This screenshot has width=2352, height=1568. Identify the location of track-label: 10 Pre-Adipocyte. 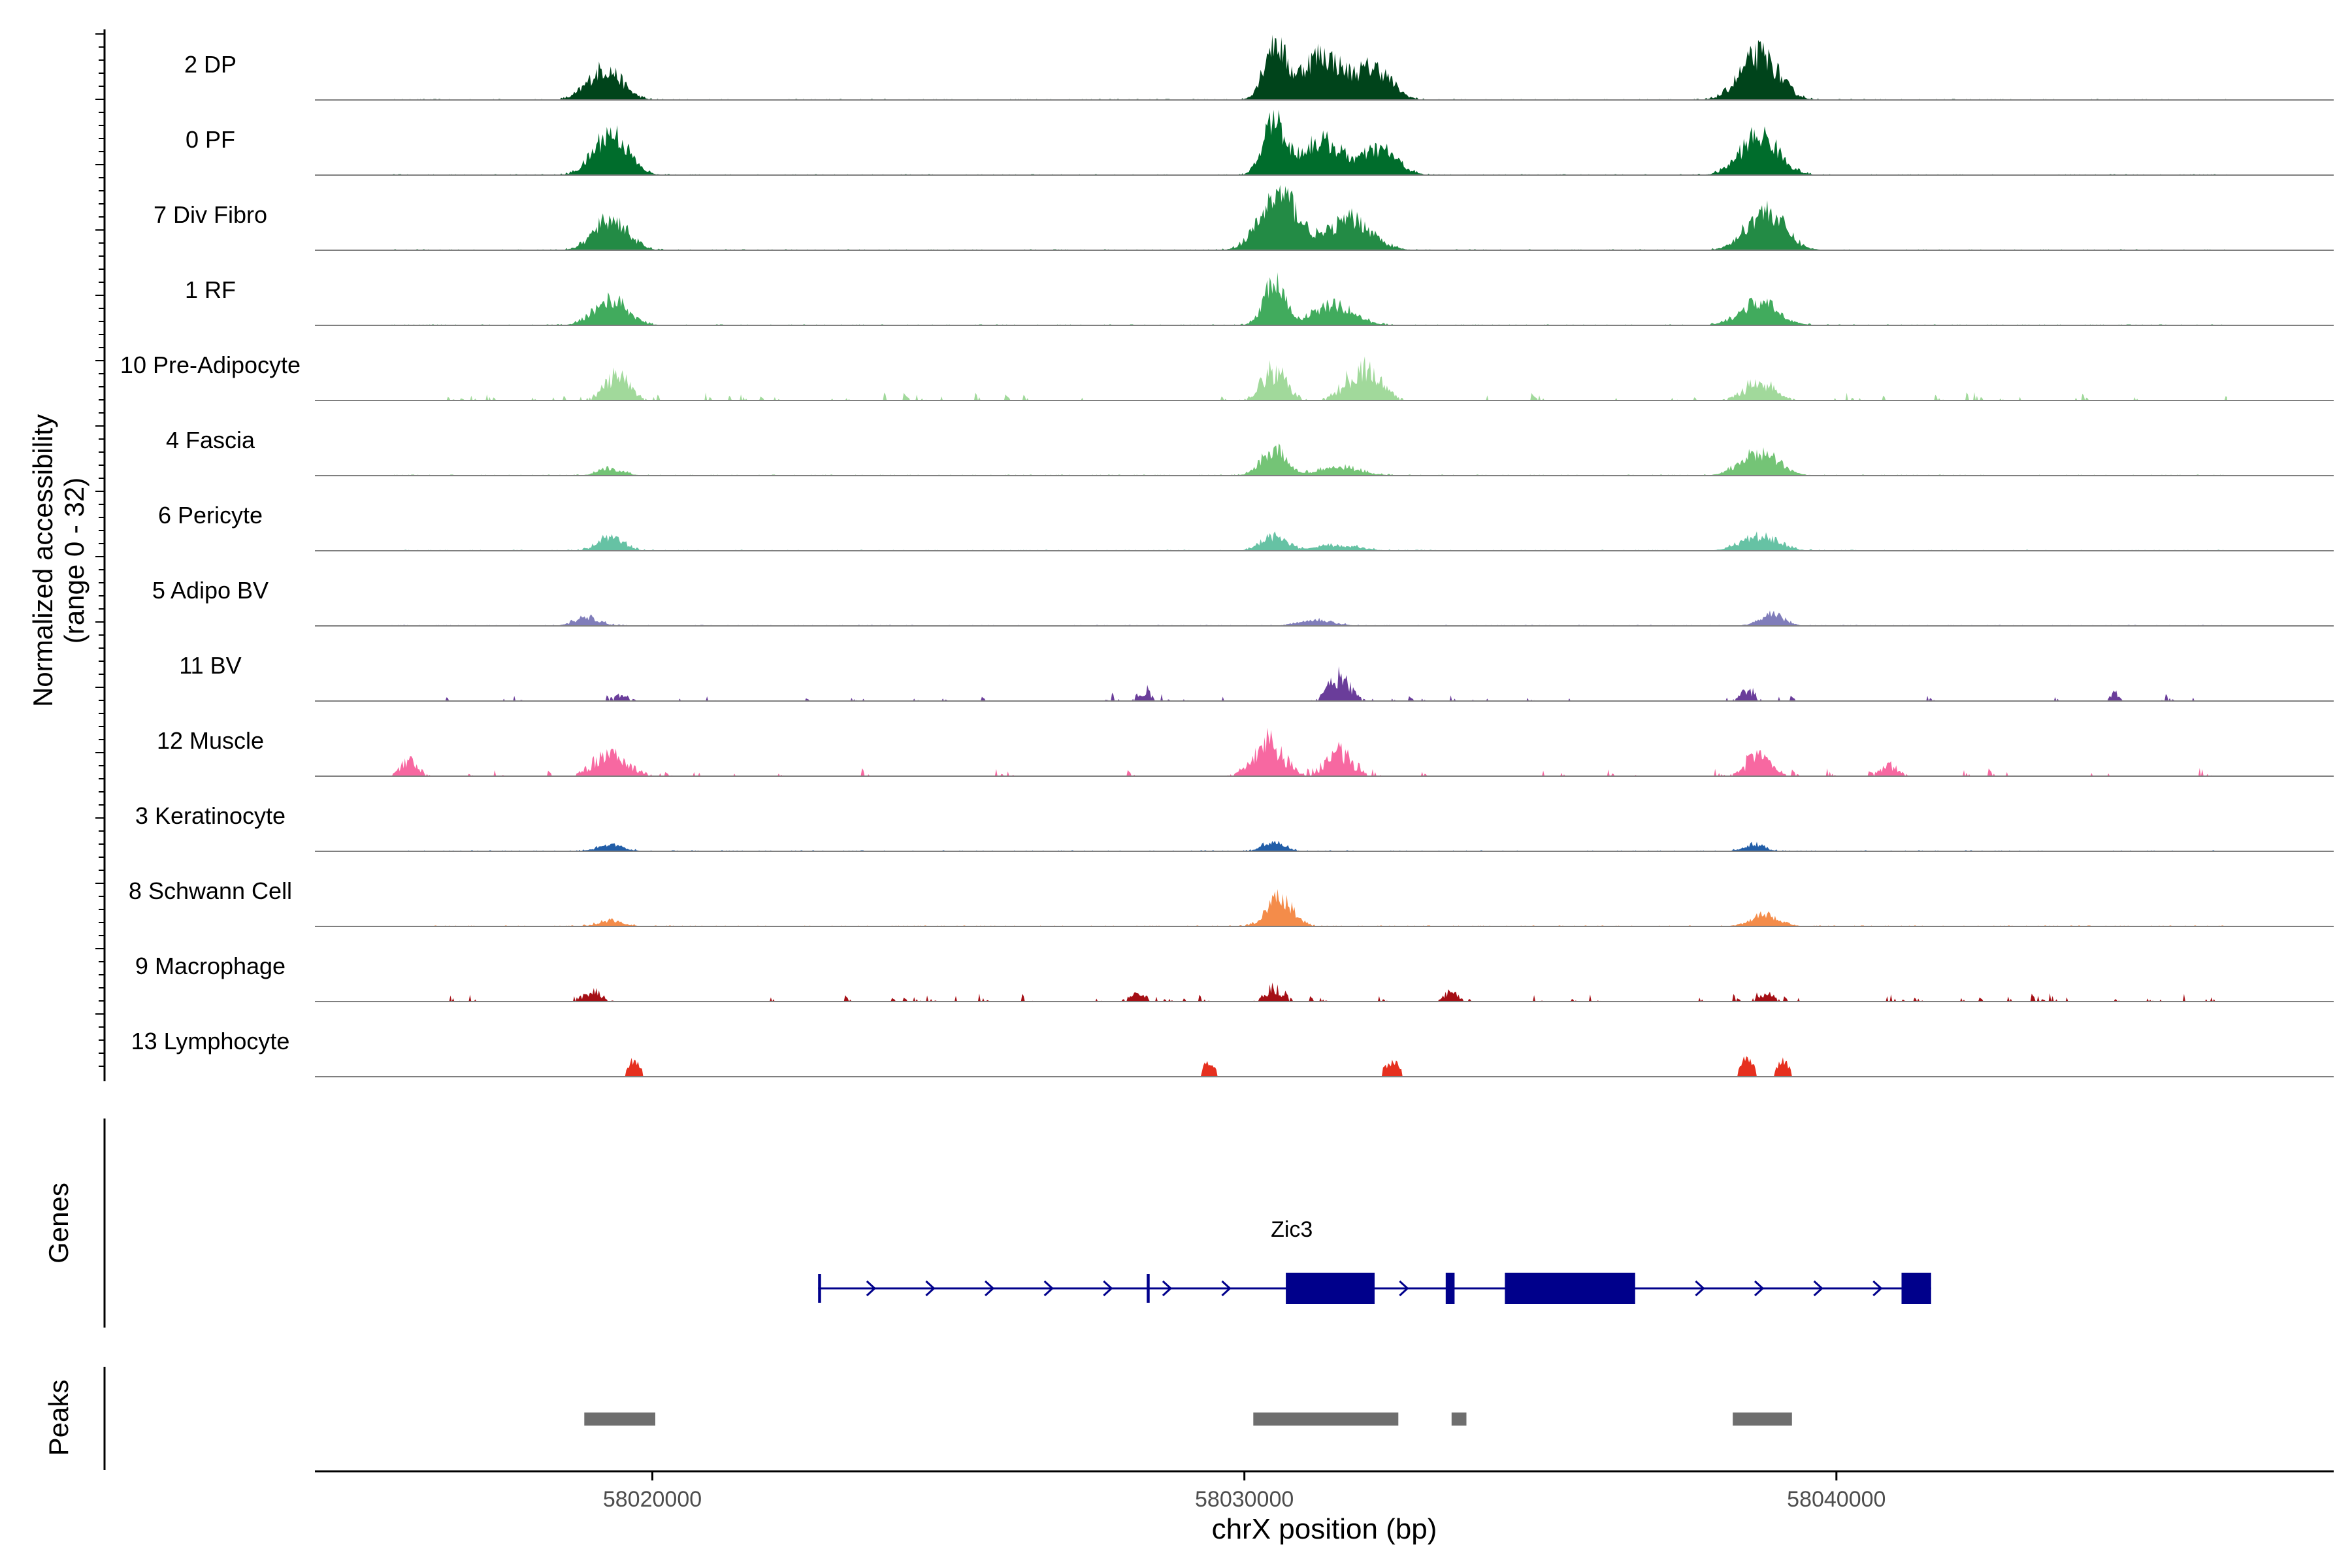
(210, 364).